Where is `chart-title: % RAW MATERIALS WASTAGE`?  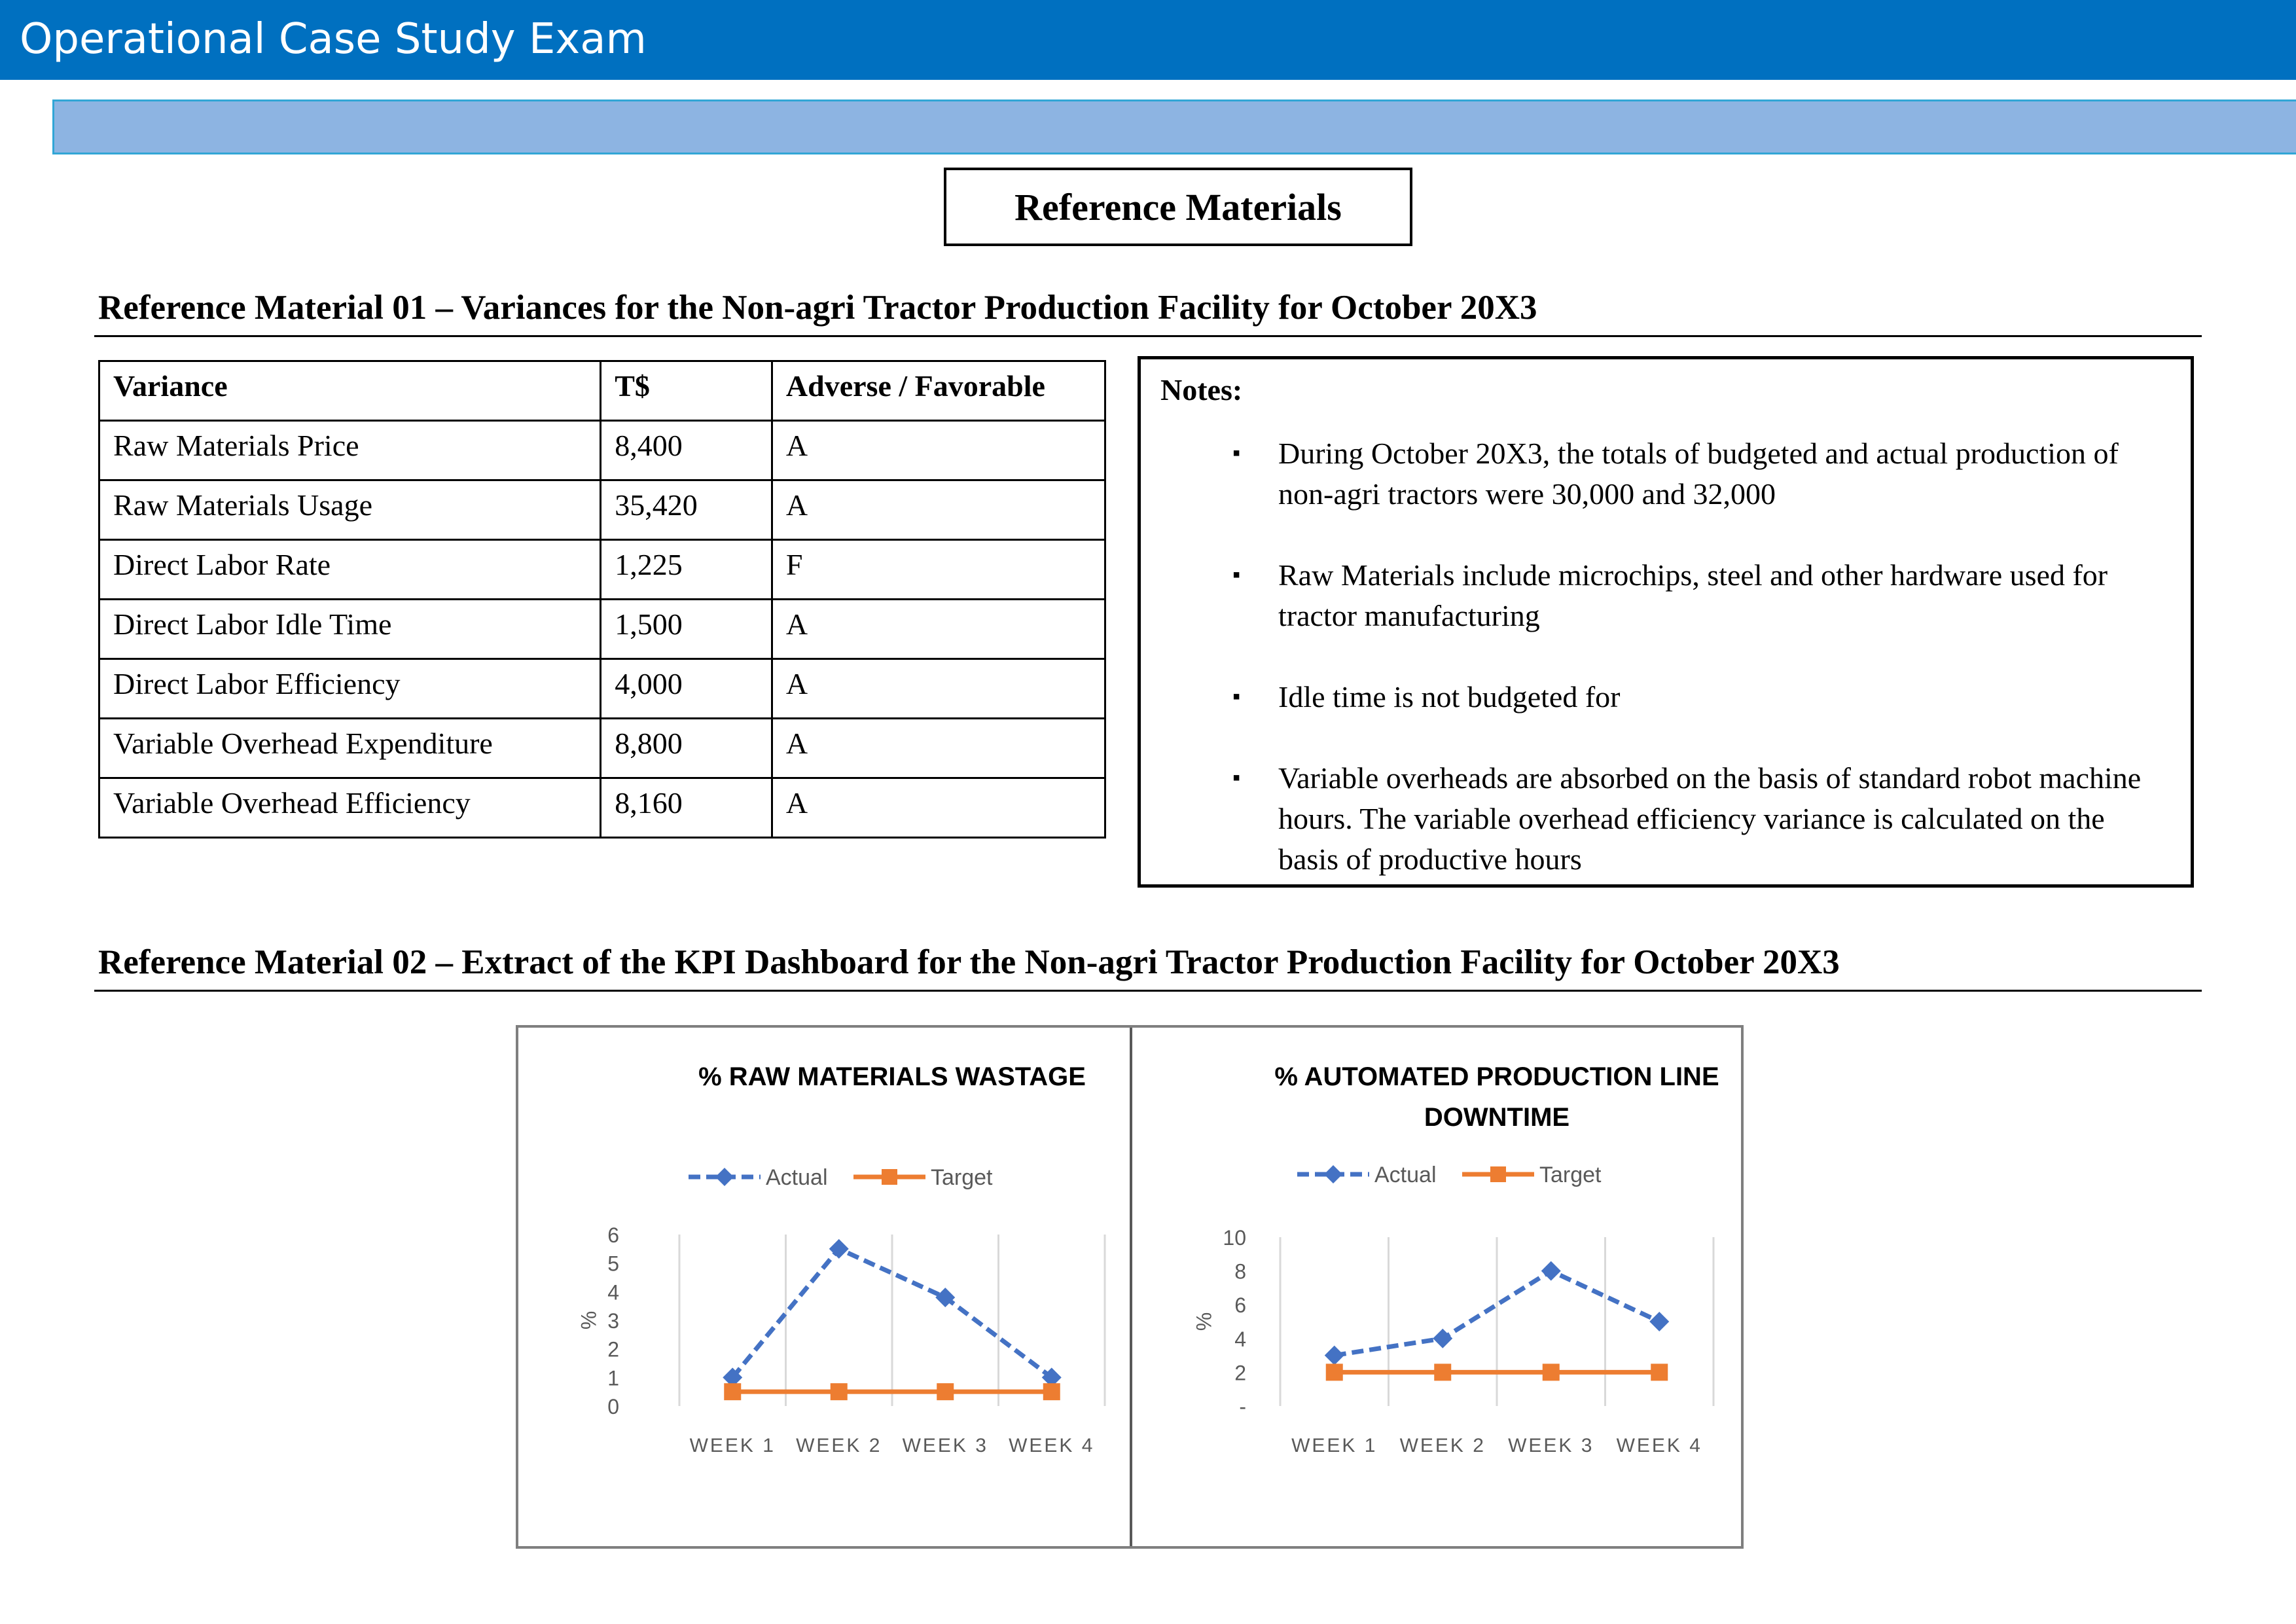 chart-title: % RAW MATERIALS WASTAGE is located at coordinates (892, 1076).